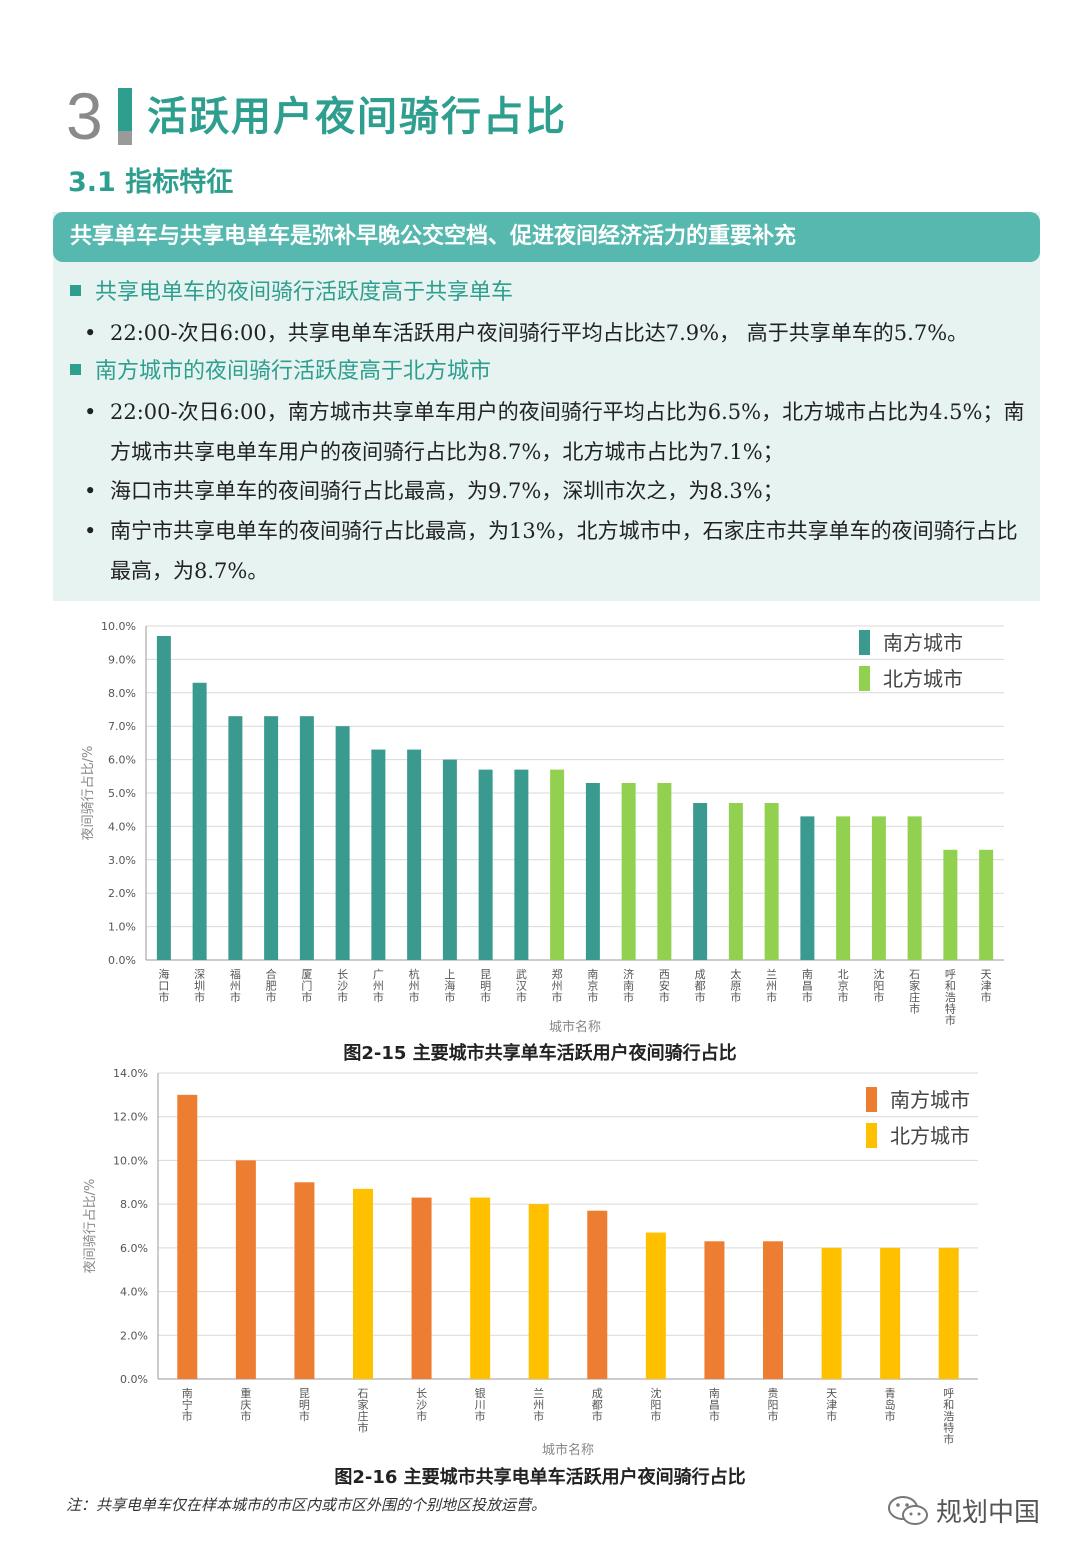 This screenshot has height=1560, width=1080. What do you see at coordinates (130, 1073) in the screenshot?
I see `y-tick-label: 14.0%` at bounding box center [130, 1073].